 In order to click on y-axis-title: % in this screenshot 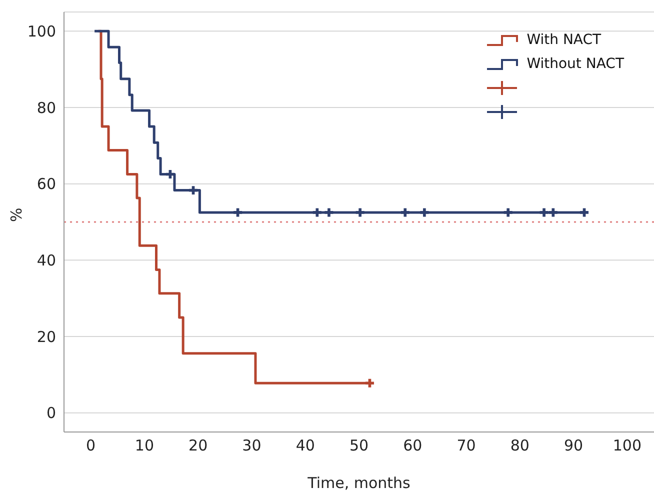, I will do `click(16, 215)`.